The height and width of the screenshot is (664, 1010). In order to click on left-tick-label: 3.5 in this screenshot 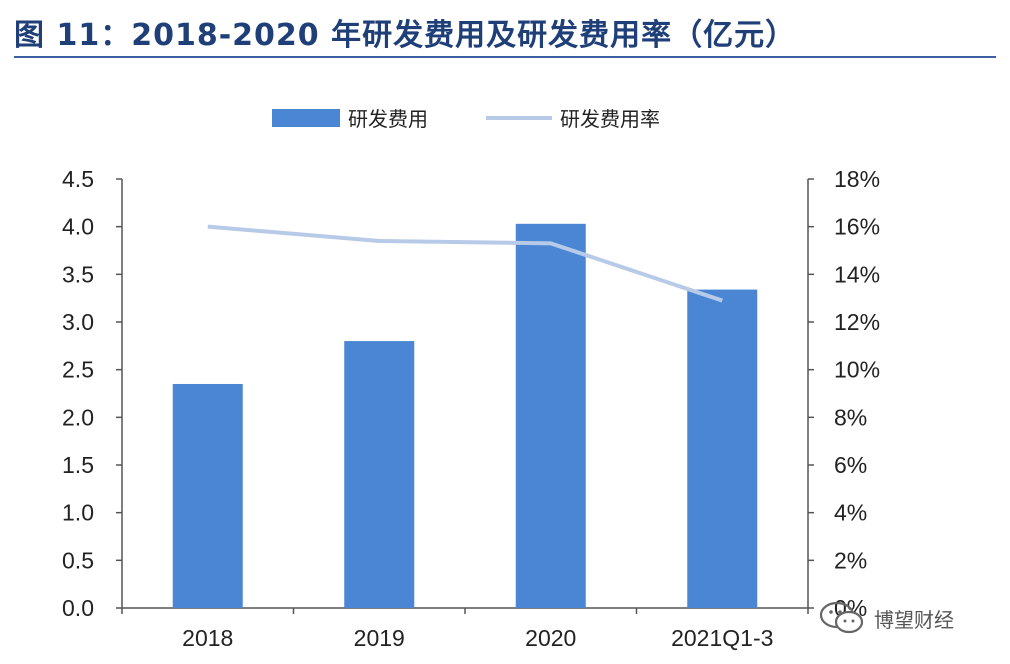, I will do `click(78, 274)`.